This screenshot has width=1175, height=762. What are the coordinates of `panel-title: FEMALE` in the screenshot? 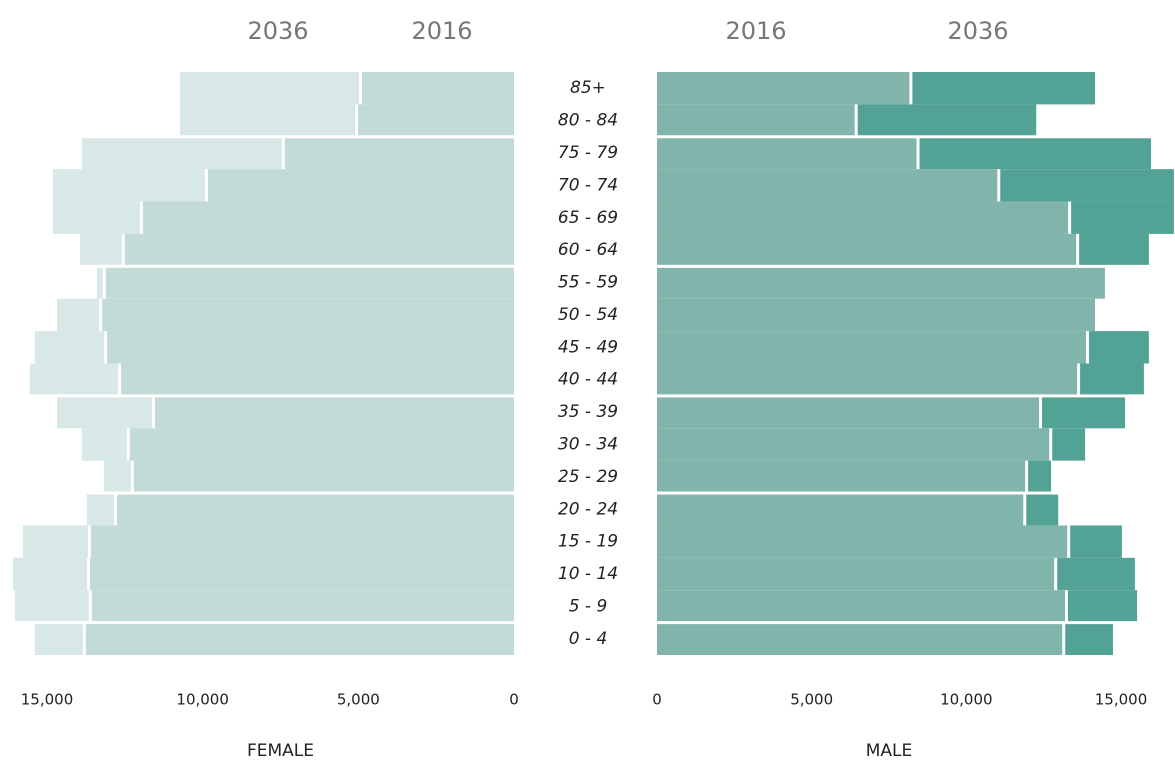 It's located at (280, 751).